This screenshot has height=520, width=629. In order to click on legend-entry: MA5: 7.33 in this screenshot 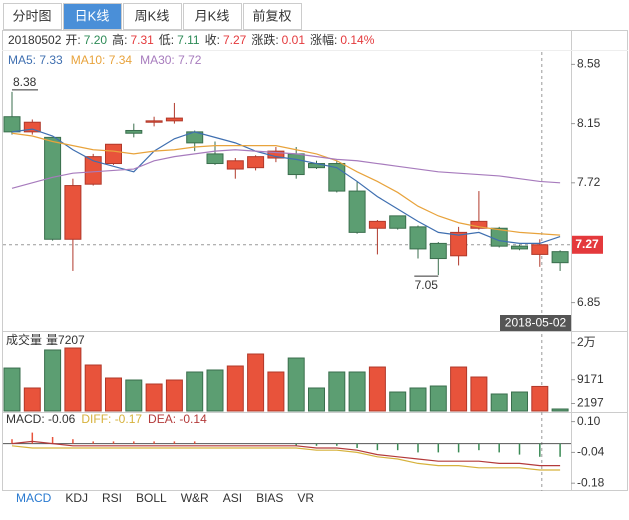, I will do `click(35, 60)`.